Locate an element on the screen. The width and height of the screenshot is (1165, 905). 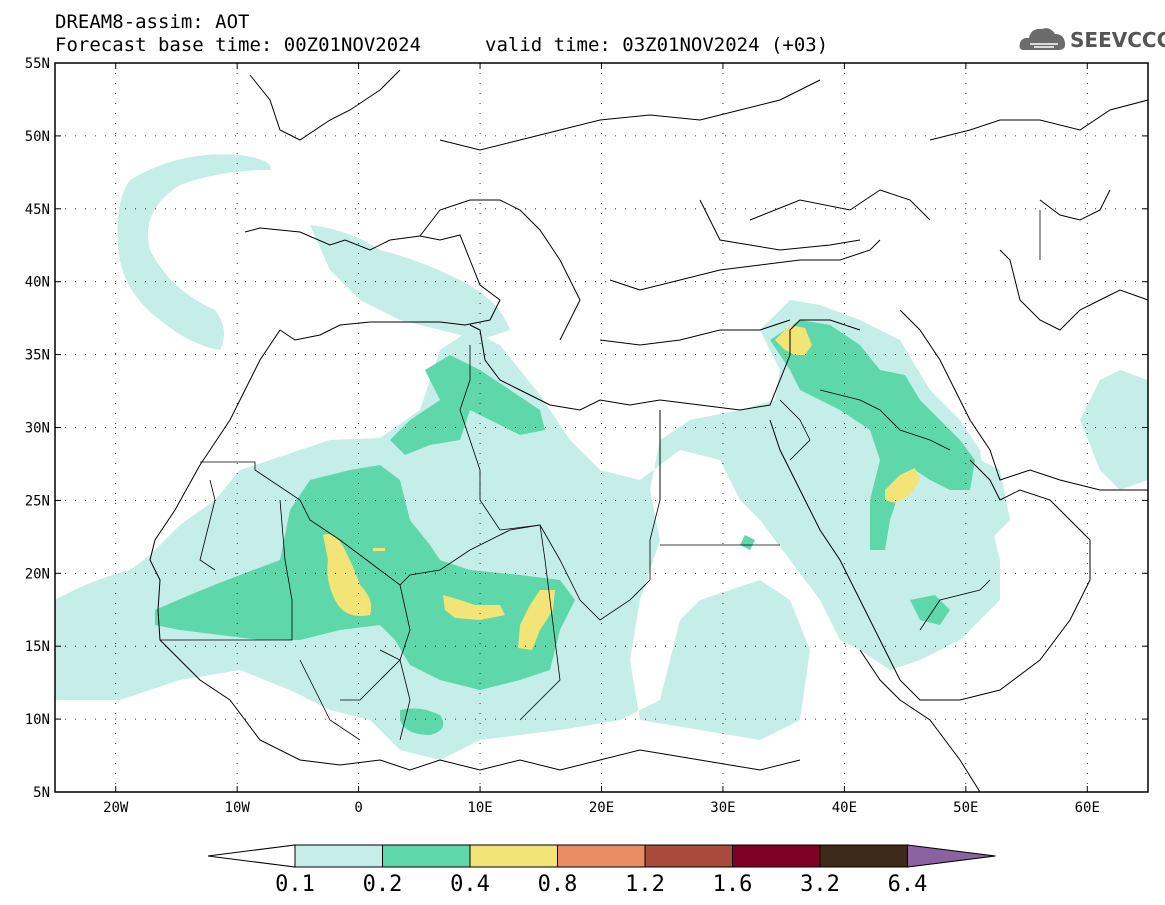
lon-label: 30E is located at coordinates (722, 808).